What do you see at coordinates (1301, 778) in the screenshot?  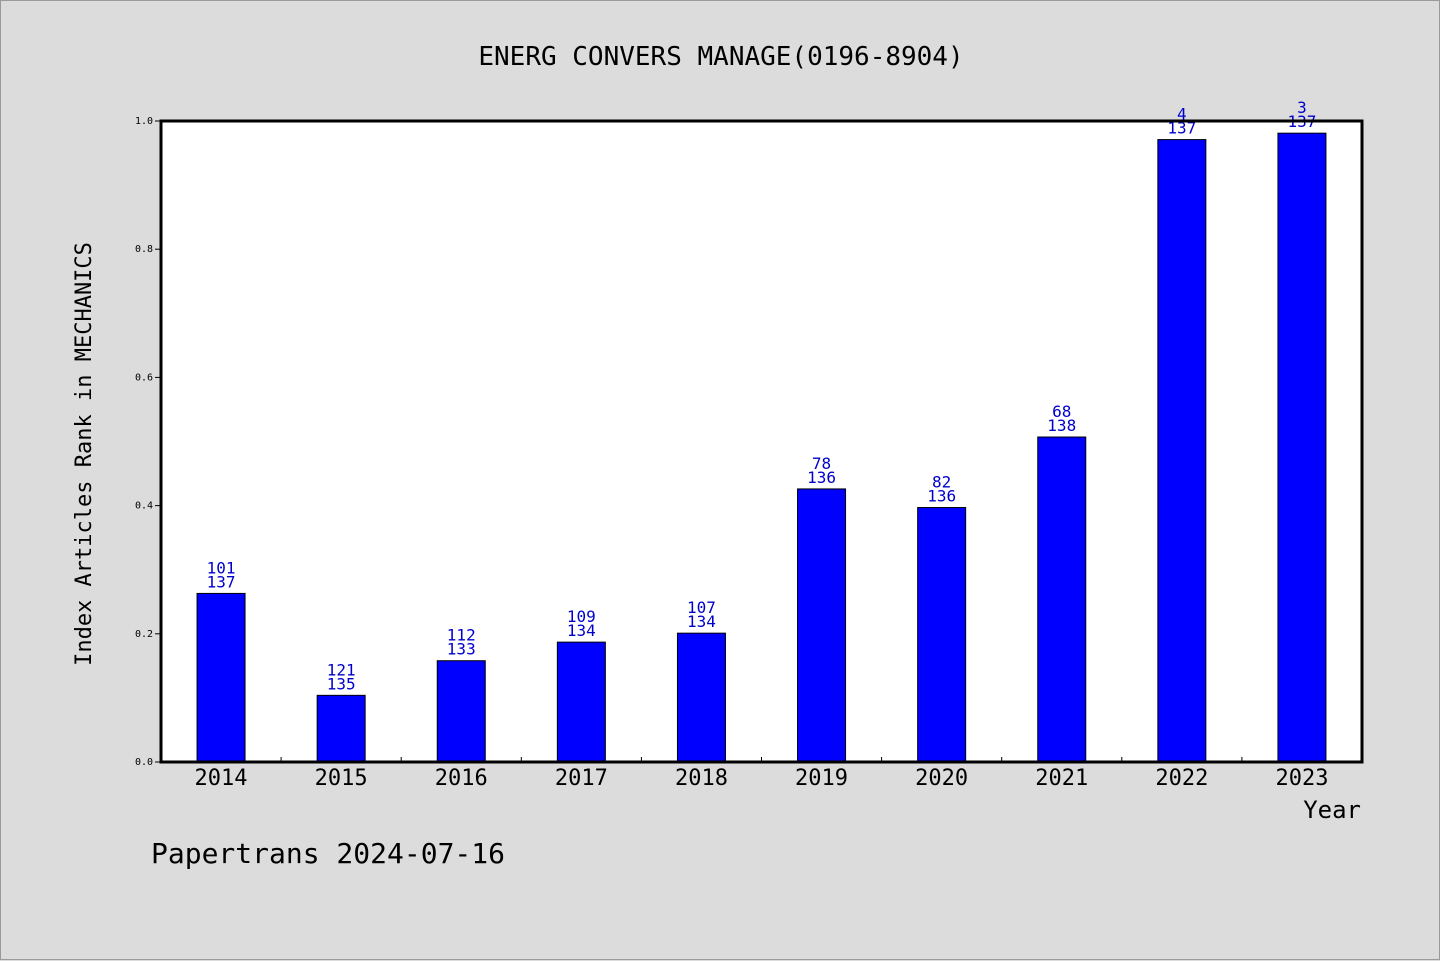 I see `x-tick-label: 2023` at bounding box center [1301, 778].